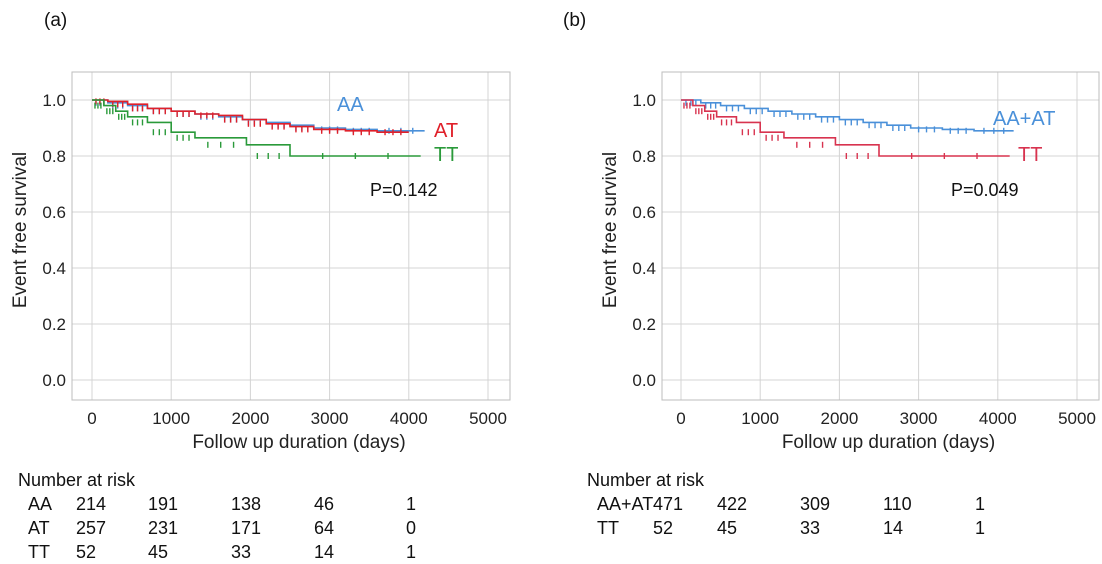  I want to click on risk-value: 231, so click(163, 528).